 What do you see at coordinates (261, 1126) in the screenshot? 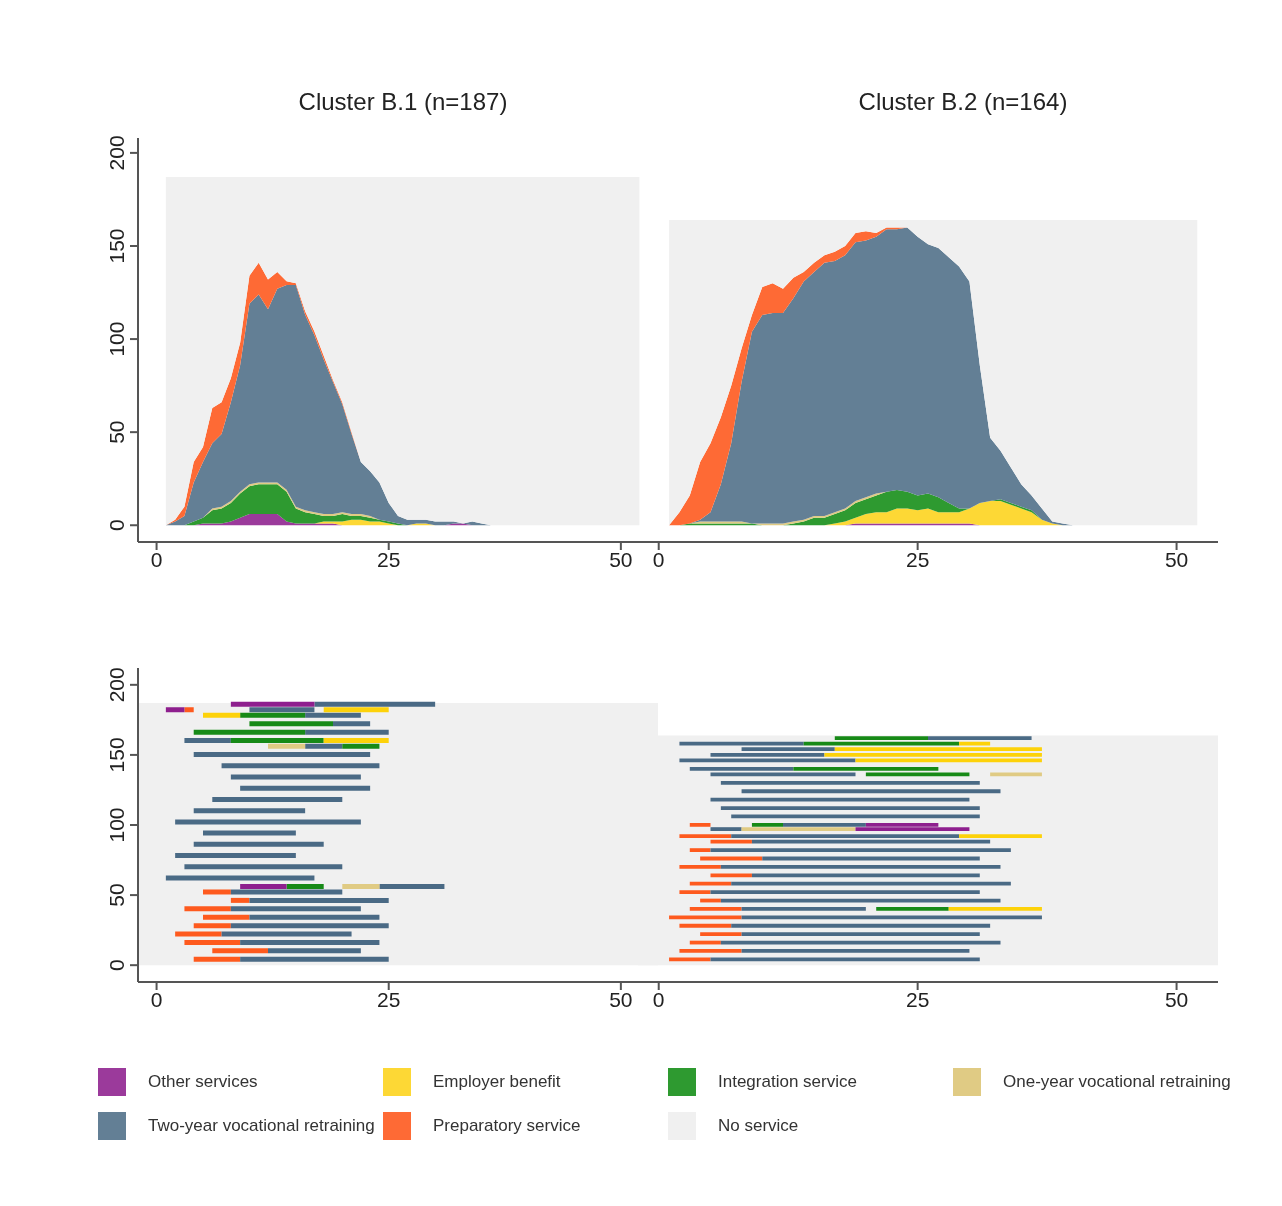
I see `legend-label: Two-year vocational retraining` at bounding box center [261, 1126].